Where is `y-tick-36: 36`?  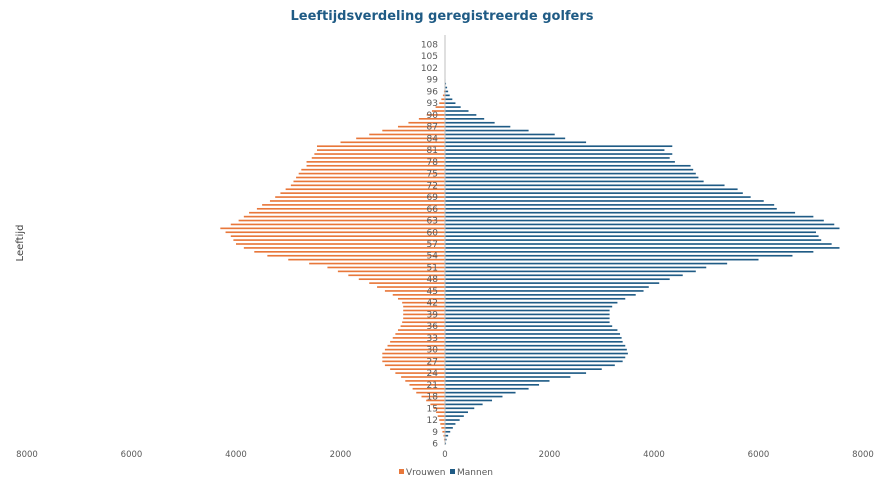 y-tick-36: 36 is located at coordinates (433, 327).